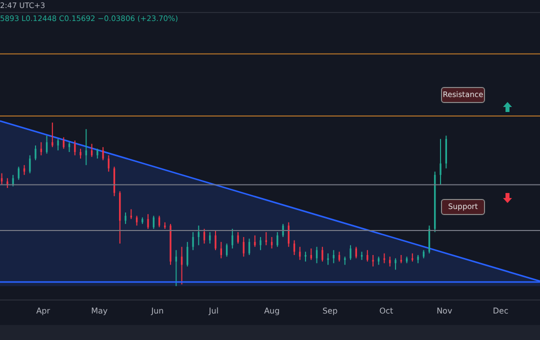 This screenshot has height=340, width=540. What do you see at coordinates (386, 311) in the screenshot?
I see `x-tick-label: Oct` at bounding box center [386, 311].